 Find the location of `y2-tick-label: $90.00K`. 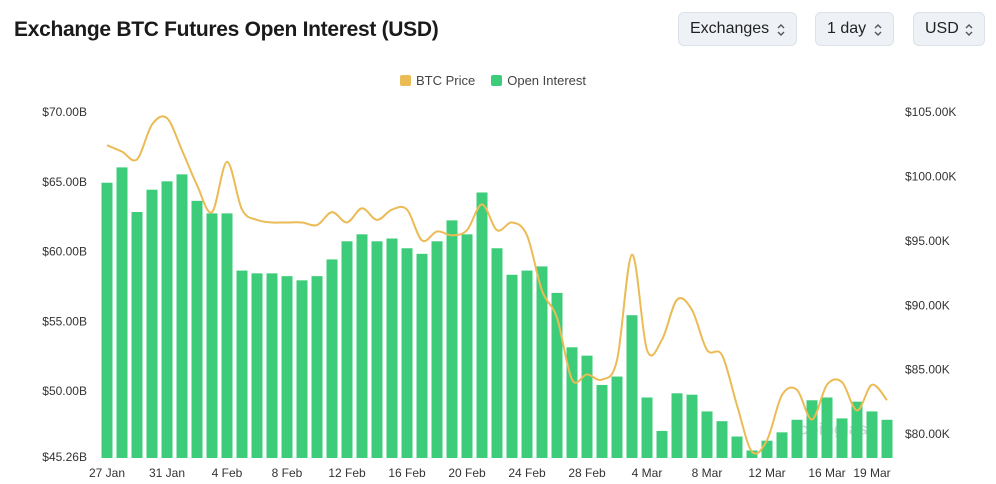

y2-tick-label: $90.00K is located at coordinates (927, 305).